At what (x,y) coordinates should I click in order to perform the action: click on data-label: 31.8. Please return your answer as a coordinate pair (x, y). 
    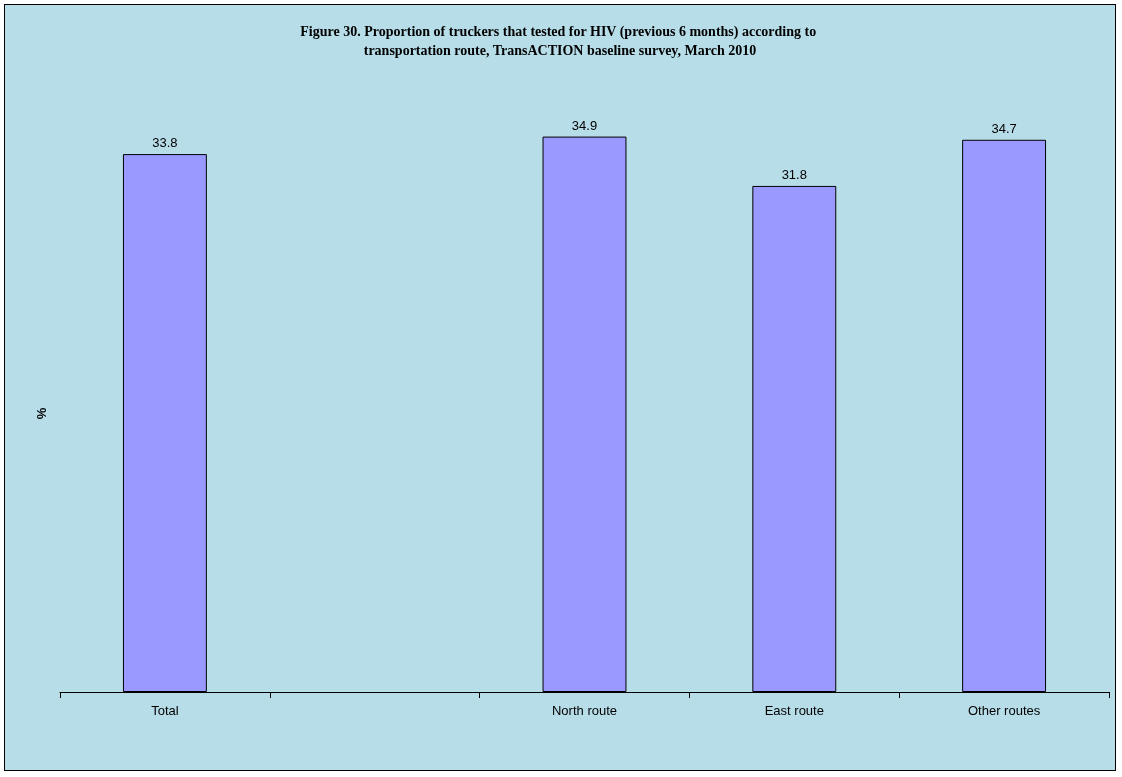
    Looking at the image, I should click on (794, 174).